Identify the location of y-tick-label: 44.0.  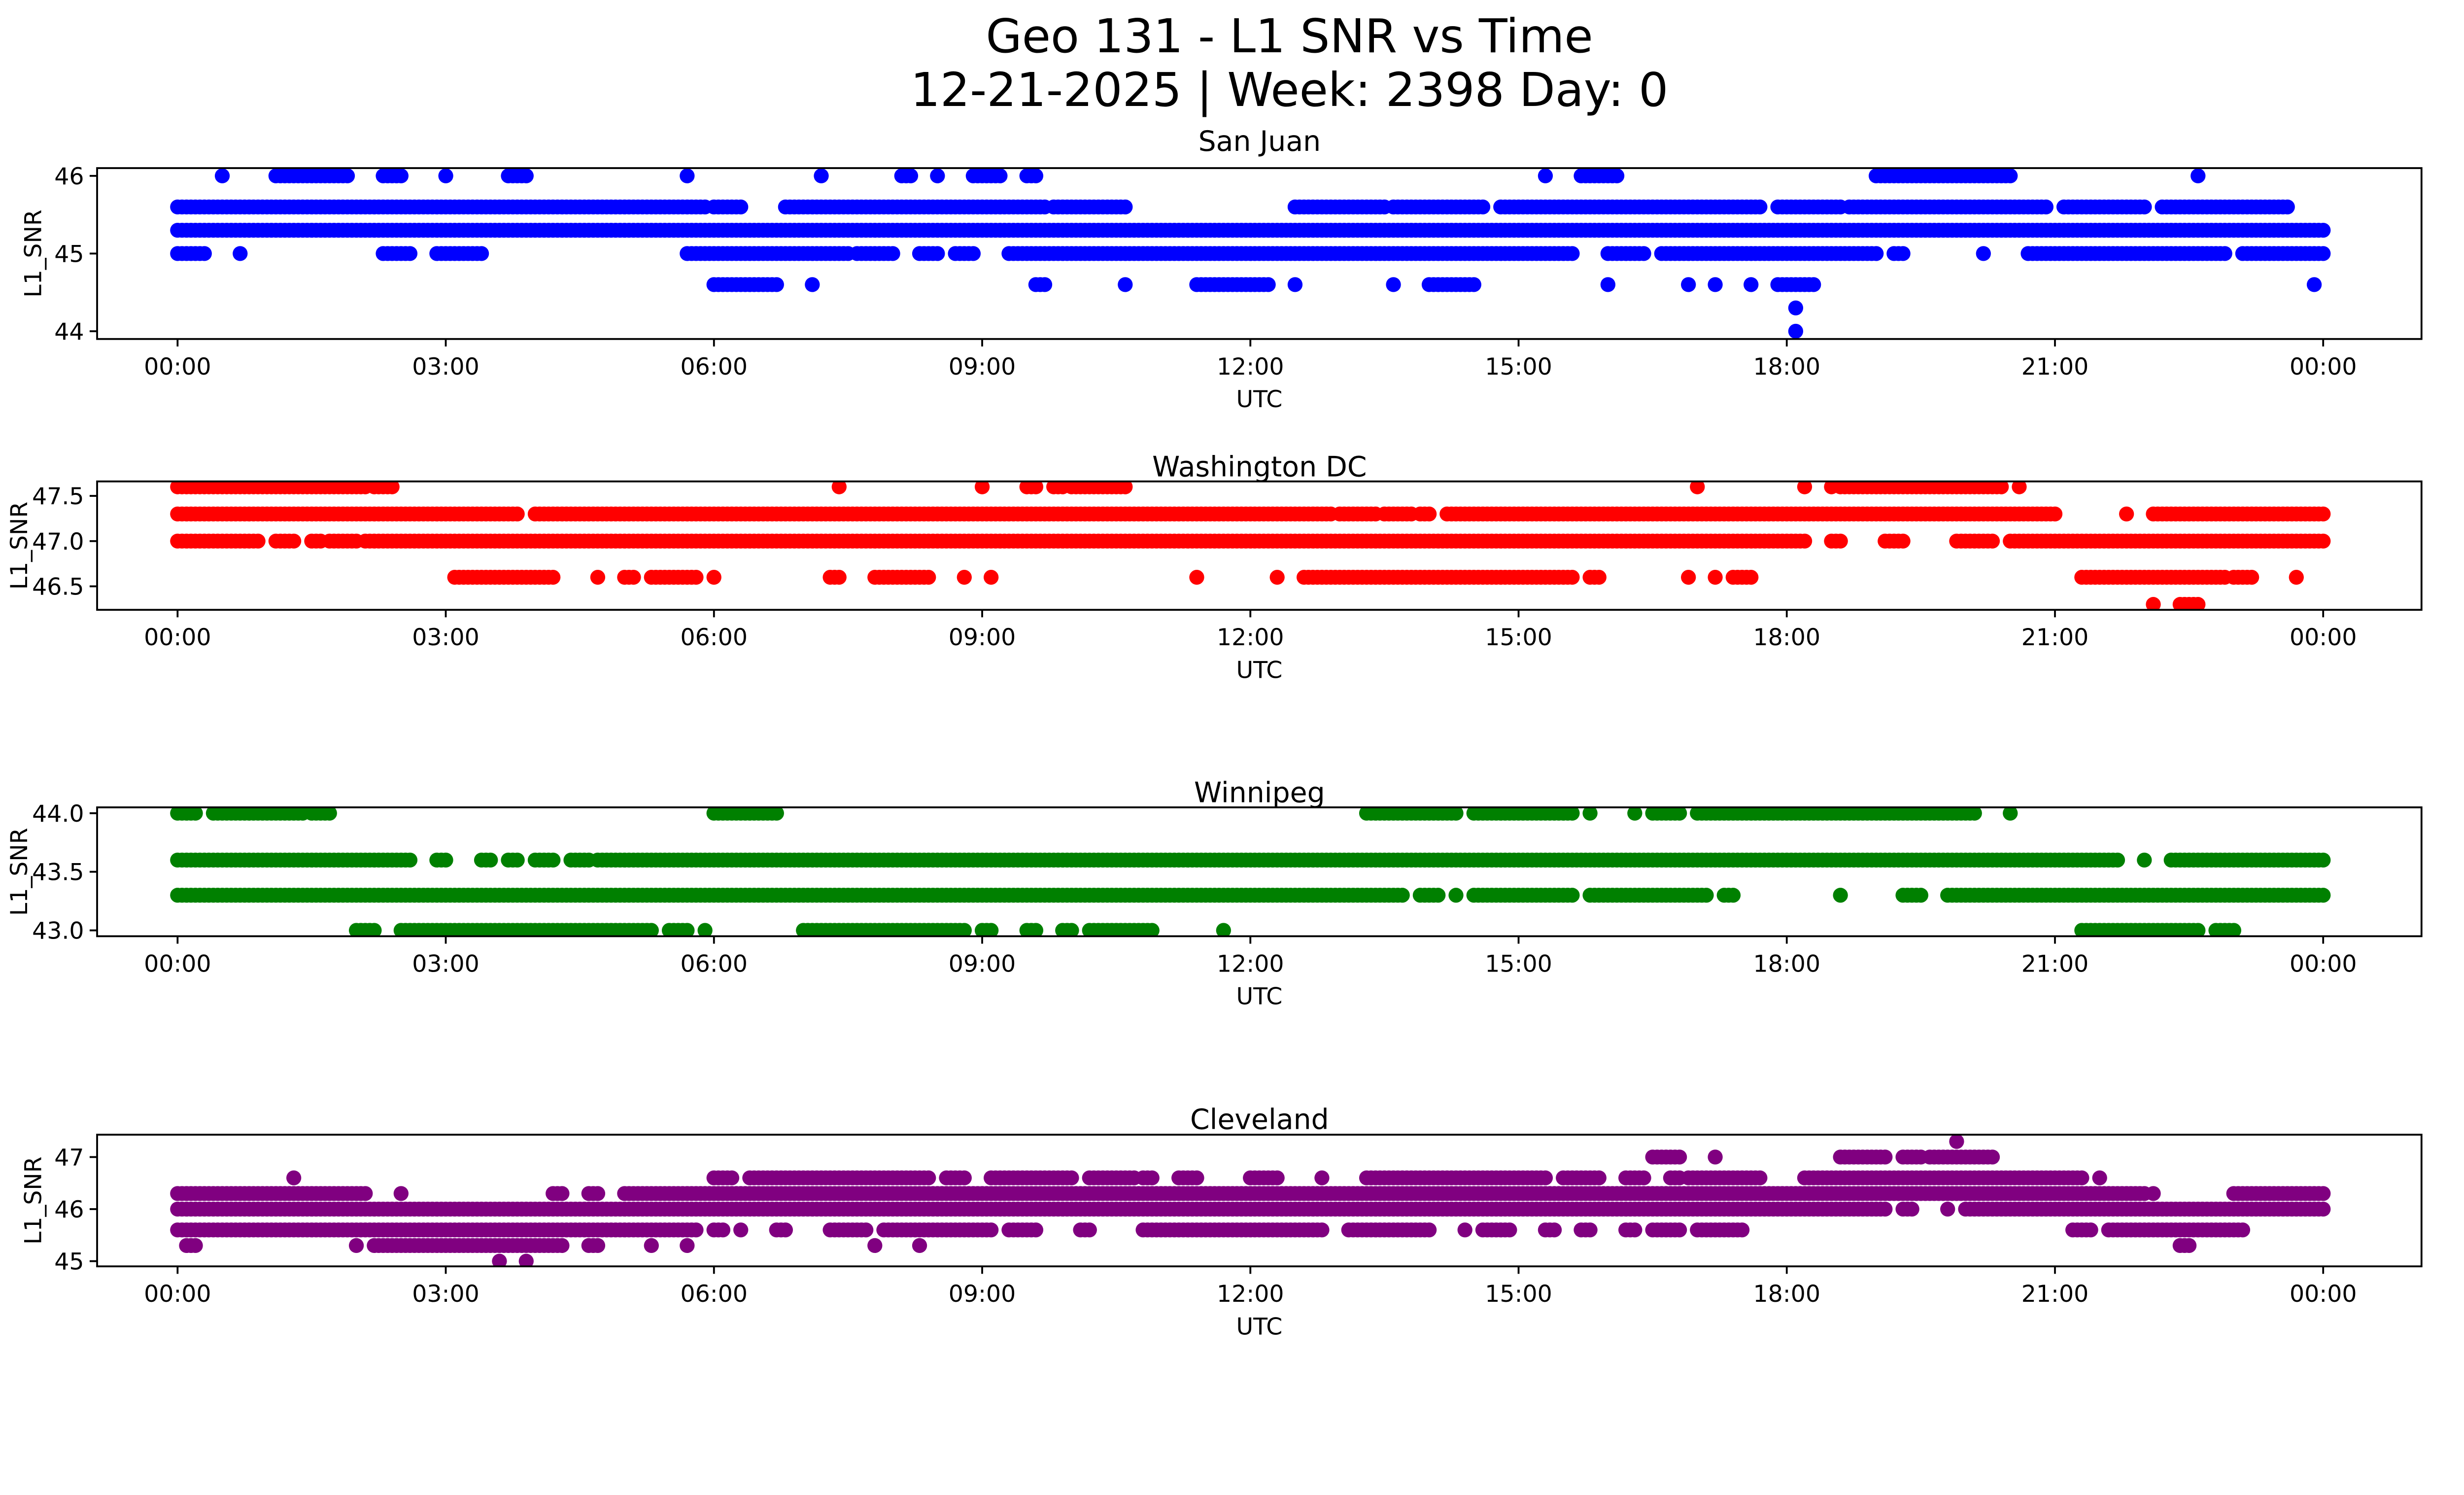
(58, 814).